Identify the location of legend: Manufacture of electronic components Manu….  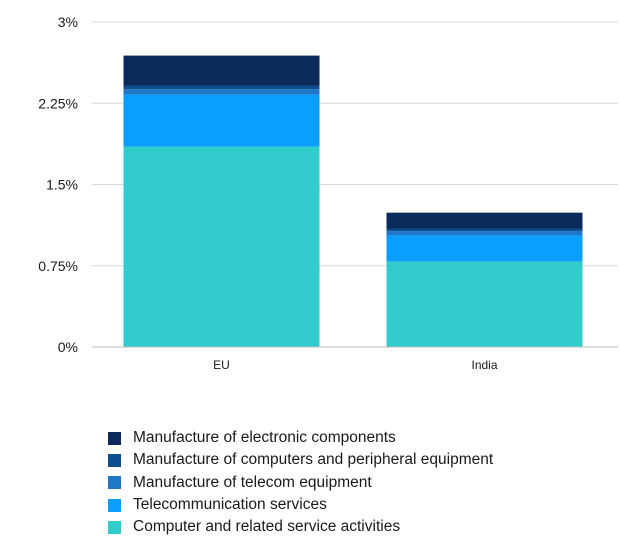
(300, 482).